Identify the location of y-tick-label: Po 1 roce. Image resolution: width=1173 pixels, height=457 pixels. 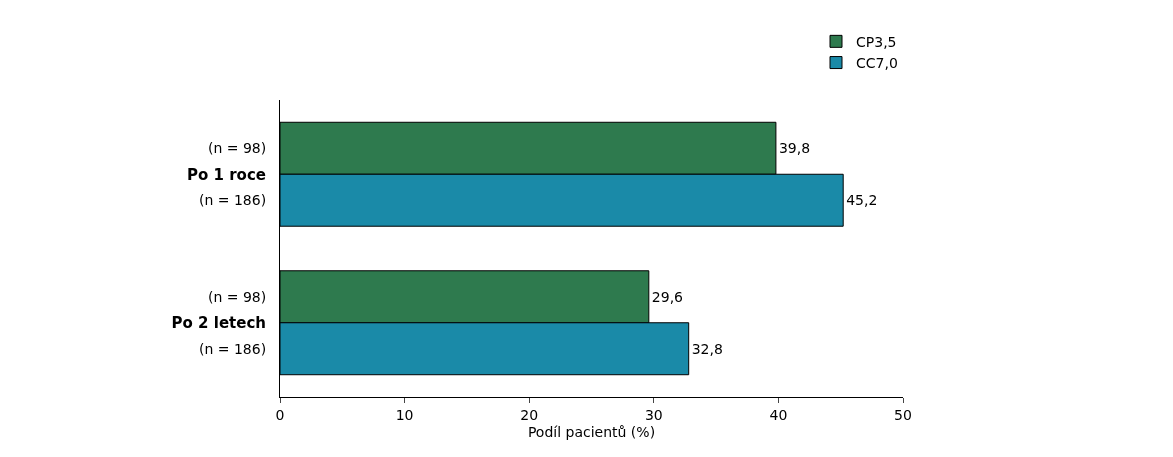
(226, 174).